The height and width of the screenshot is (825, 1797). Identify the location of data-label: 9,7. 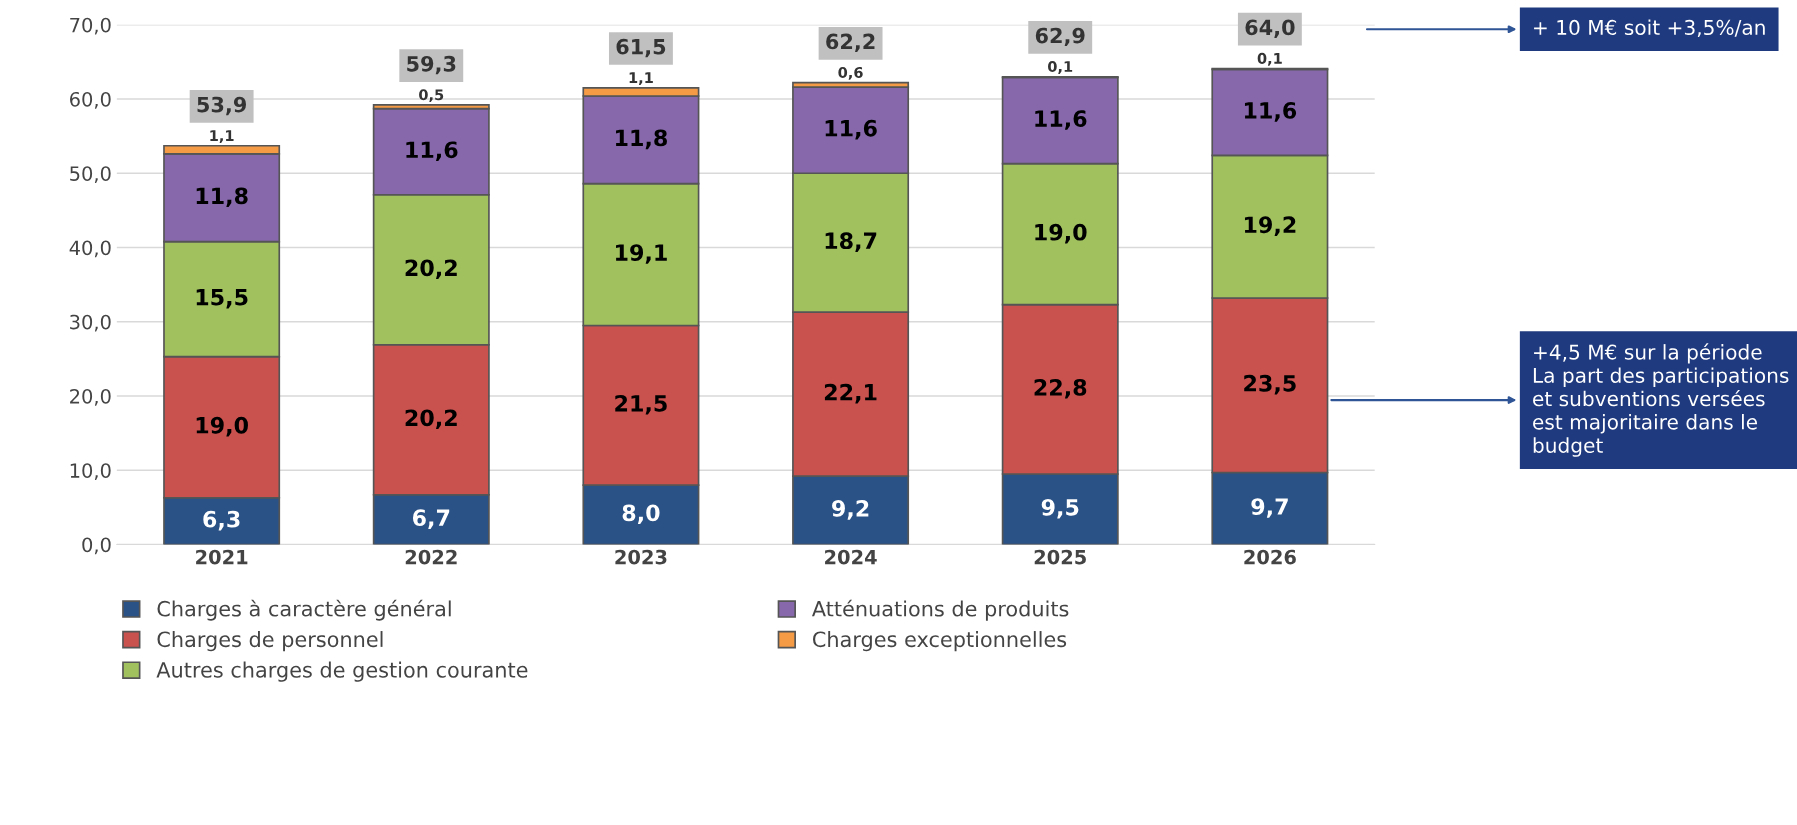
(1269, 508).